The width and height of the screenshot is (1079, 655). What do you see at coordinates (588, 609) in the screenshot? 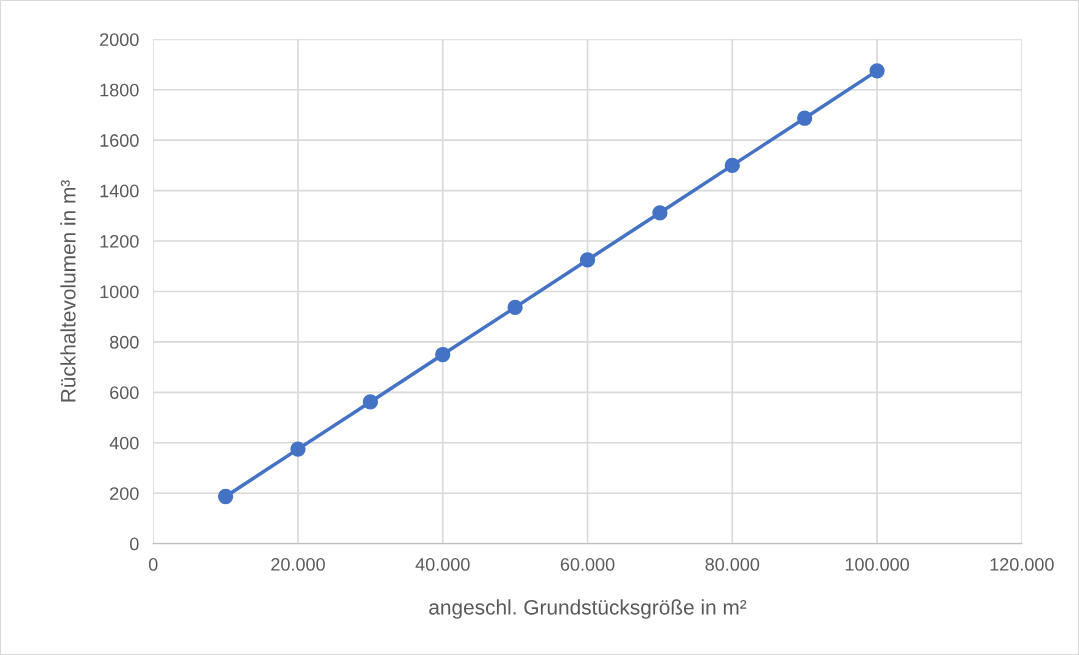
I see `x-axis-title: angeschl. Grundstücksgröße in m²` at bounding box center [588, 609].